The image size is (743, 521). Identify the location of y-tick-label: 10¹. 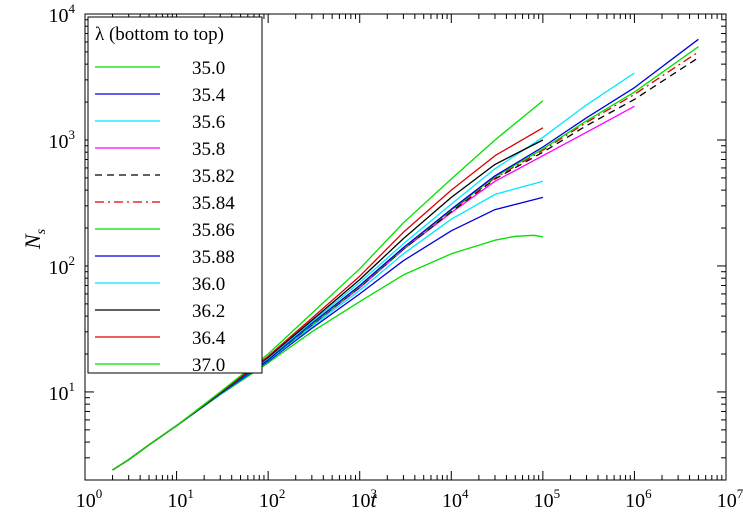
(62, 392).